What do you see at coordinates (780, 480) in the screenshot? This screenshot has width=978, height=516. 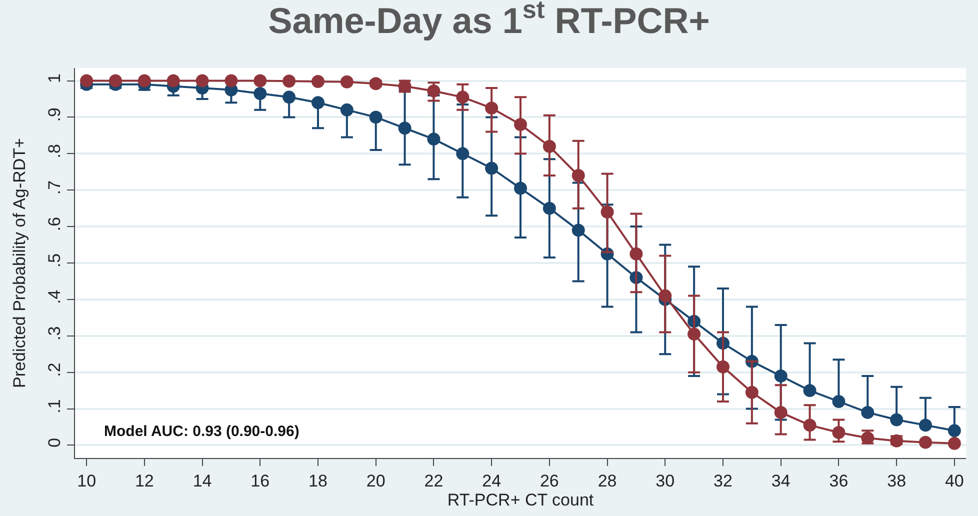 I see `x-tick-label: 34` at bounding box center [780, 480].